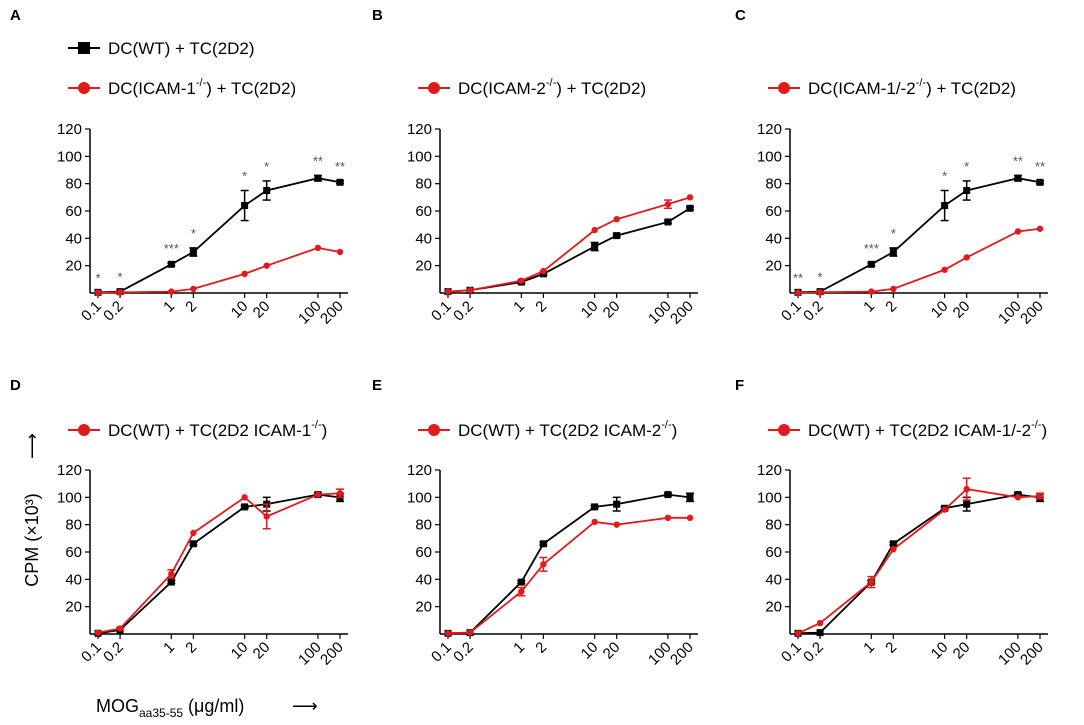 The height and width of the screenshot is (725, 1084). Describe the element at coordinates (377, 15) in the screenshot. I see `panel-letter: B` at that location.